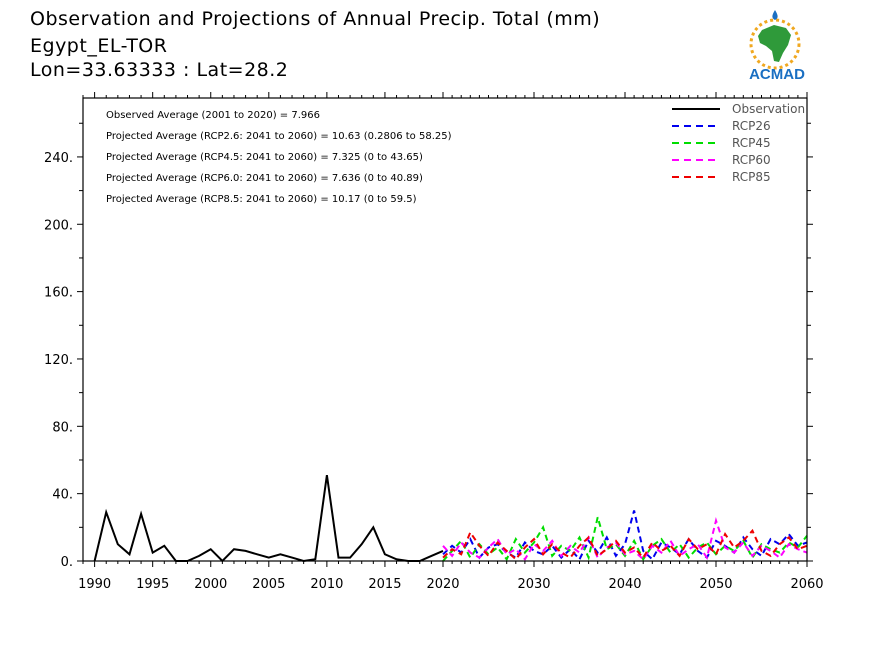 This screenshot has width=879, height=659. What do you see at coordinates (213, 115) in the screenshot?
I see `stat-observed-average: Observed Average (2001 to 2020) = 7.966` at bounding box center [213, 115].